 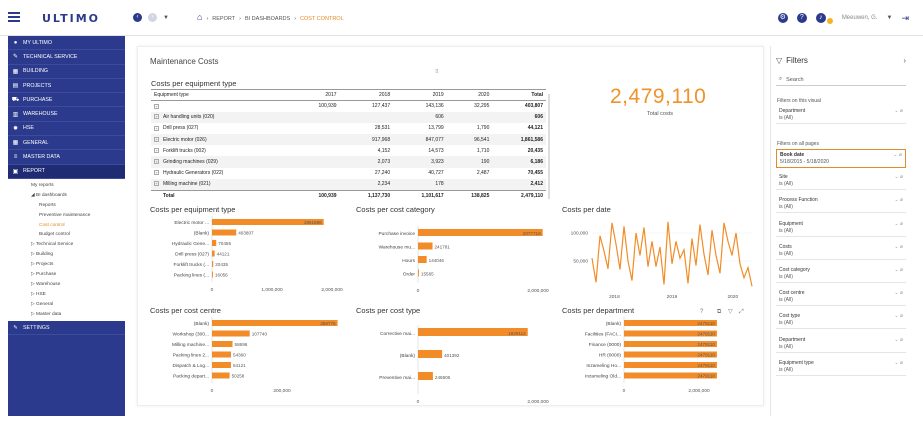 What do you see at coordinates (841, 297) in the screenshot?
I see `filter-card-cost-centre: Cost centre is (All) ⌄ ⌀` at bounding box center [841, 297].